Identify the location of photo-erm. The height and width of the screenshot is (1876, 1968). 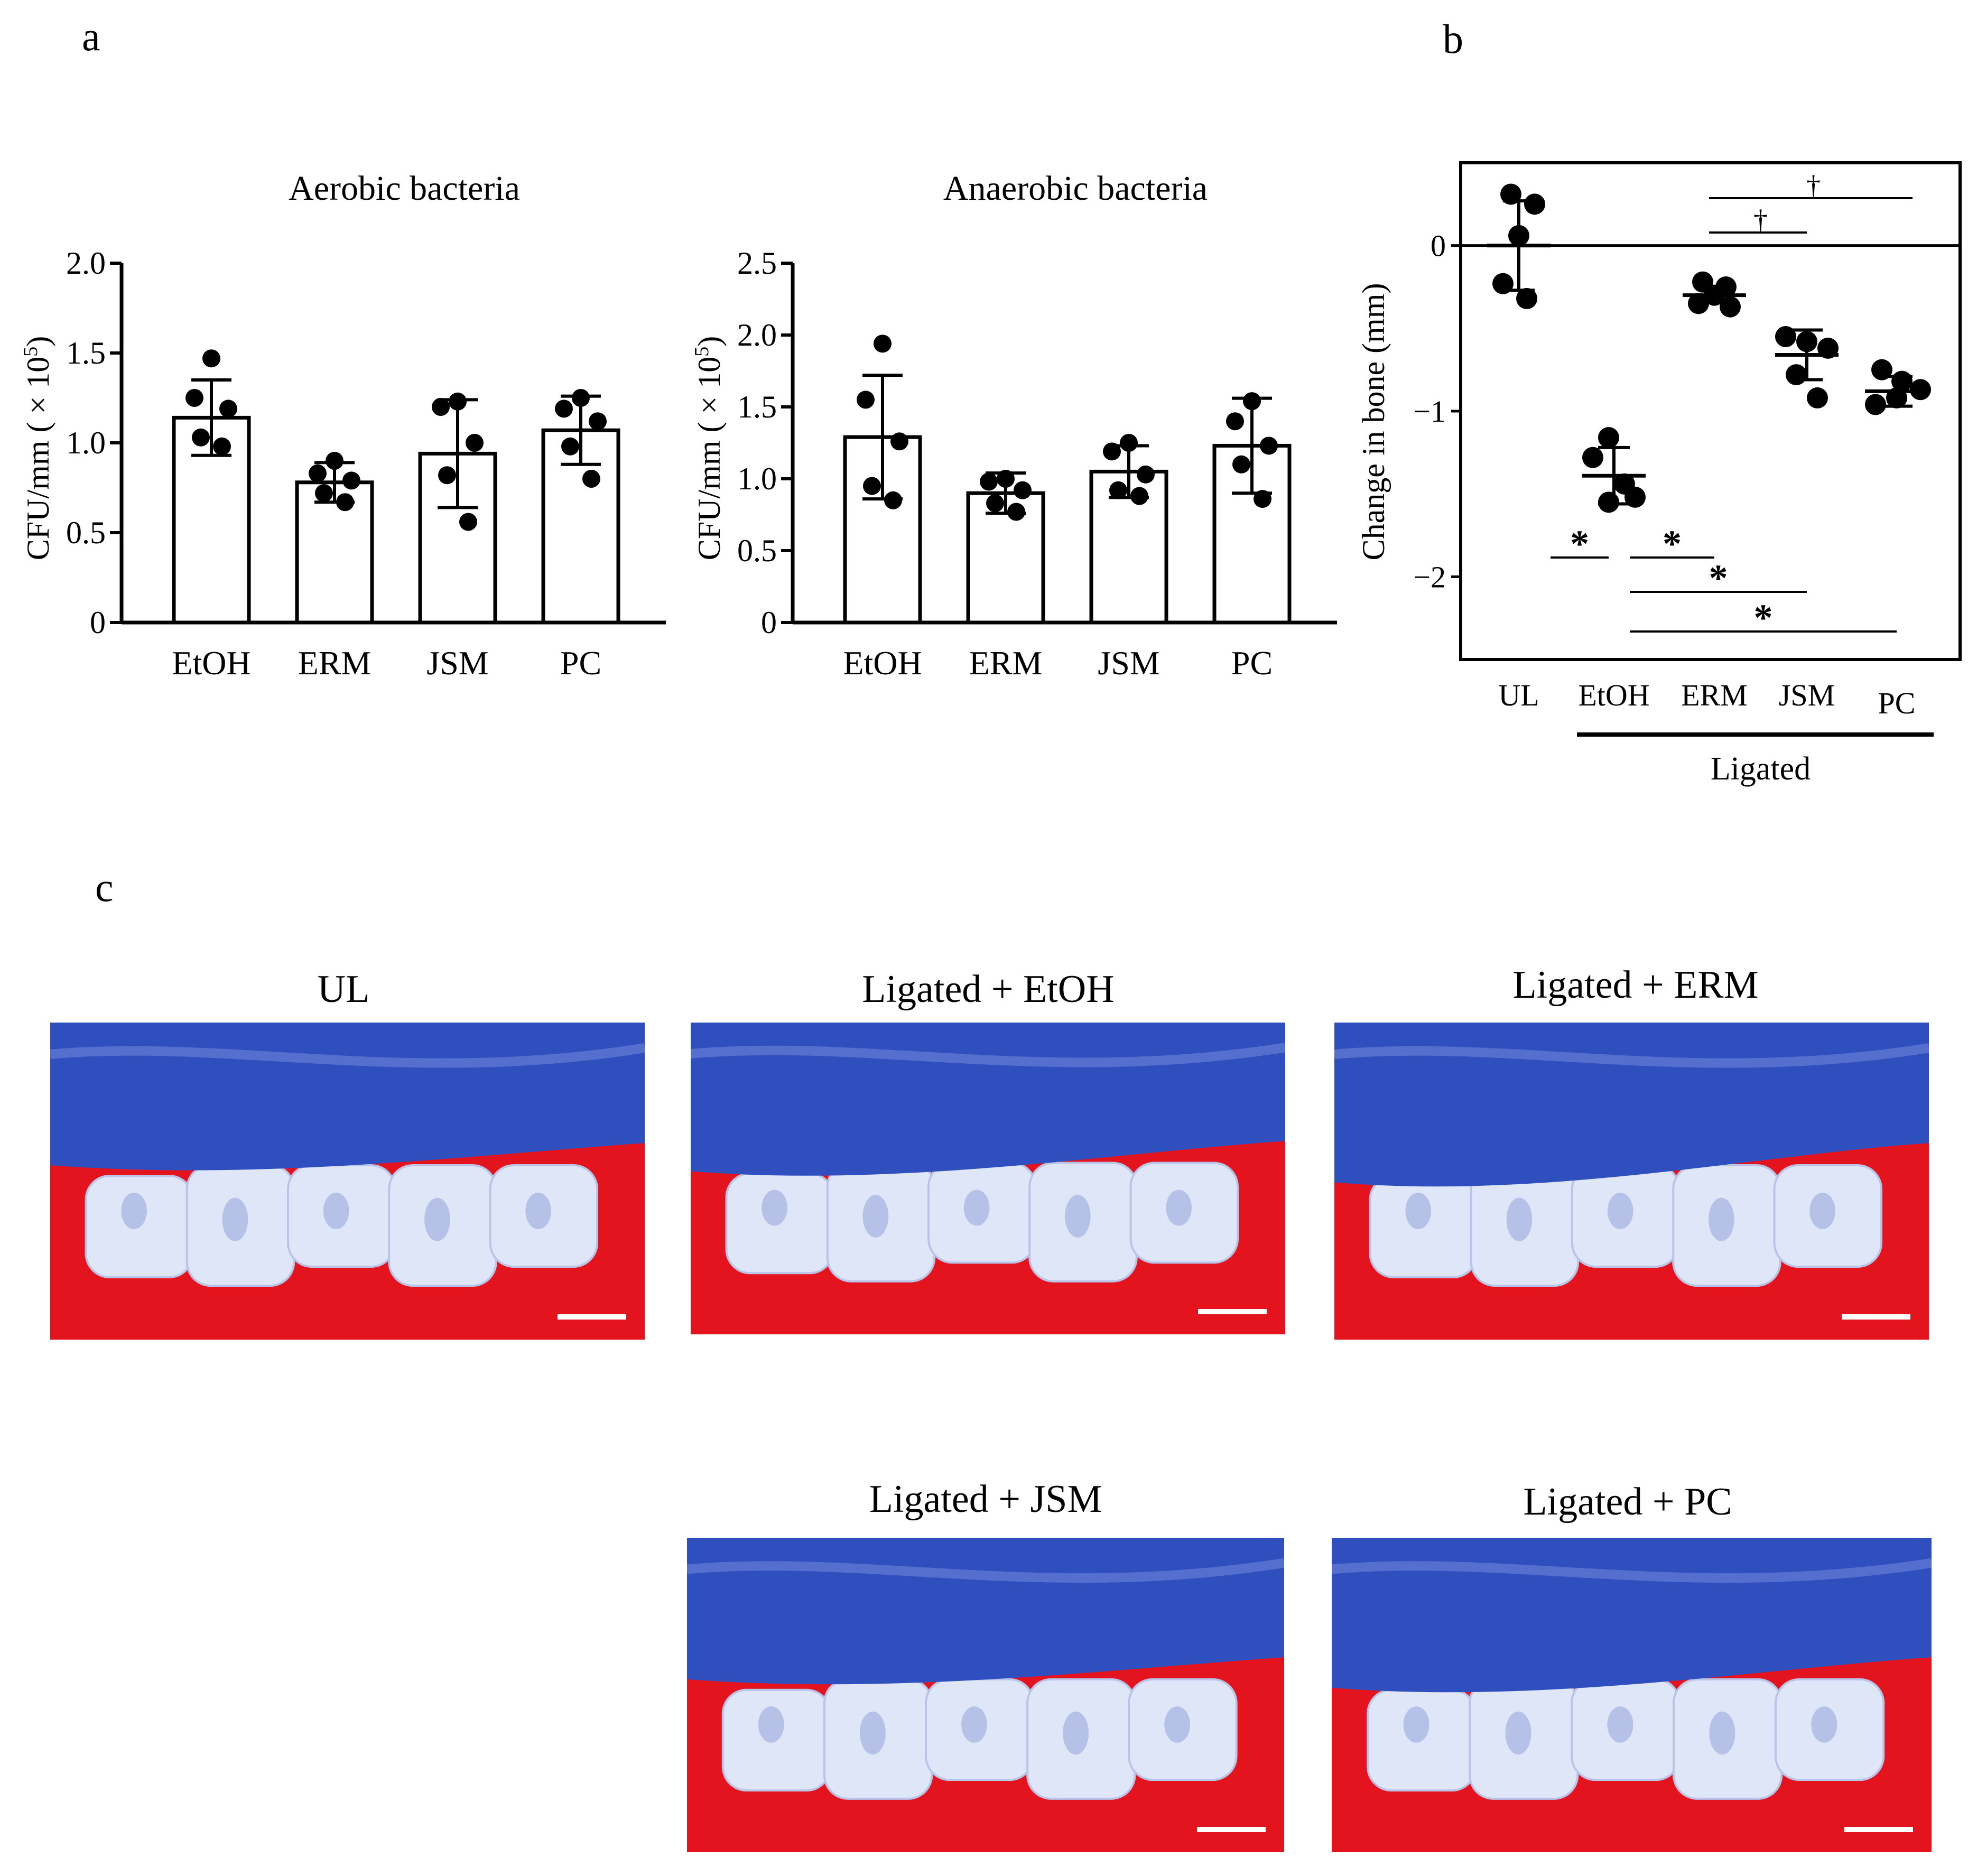
(1631, 1181).